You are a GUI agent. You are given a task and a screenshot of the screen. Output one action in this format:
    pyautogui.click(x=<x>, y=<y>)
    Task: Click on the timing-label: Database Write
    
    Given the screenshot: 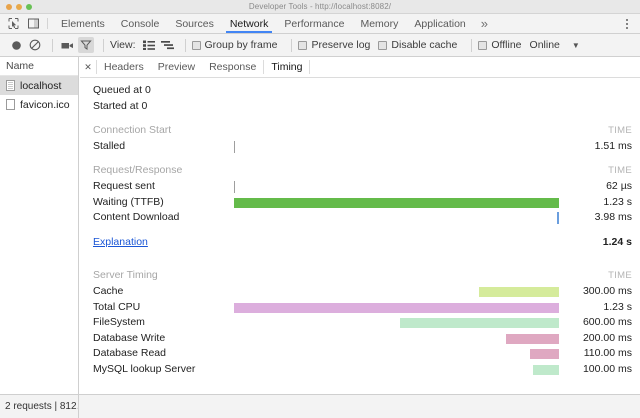 What is the action you would take?
    pyautogui.click(x=129, y=337)
    